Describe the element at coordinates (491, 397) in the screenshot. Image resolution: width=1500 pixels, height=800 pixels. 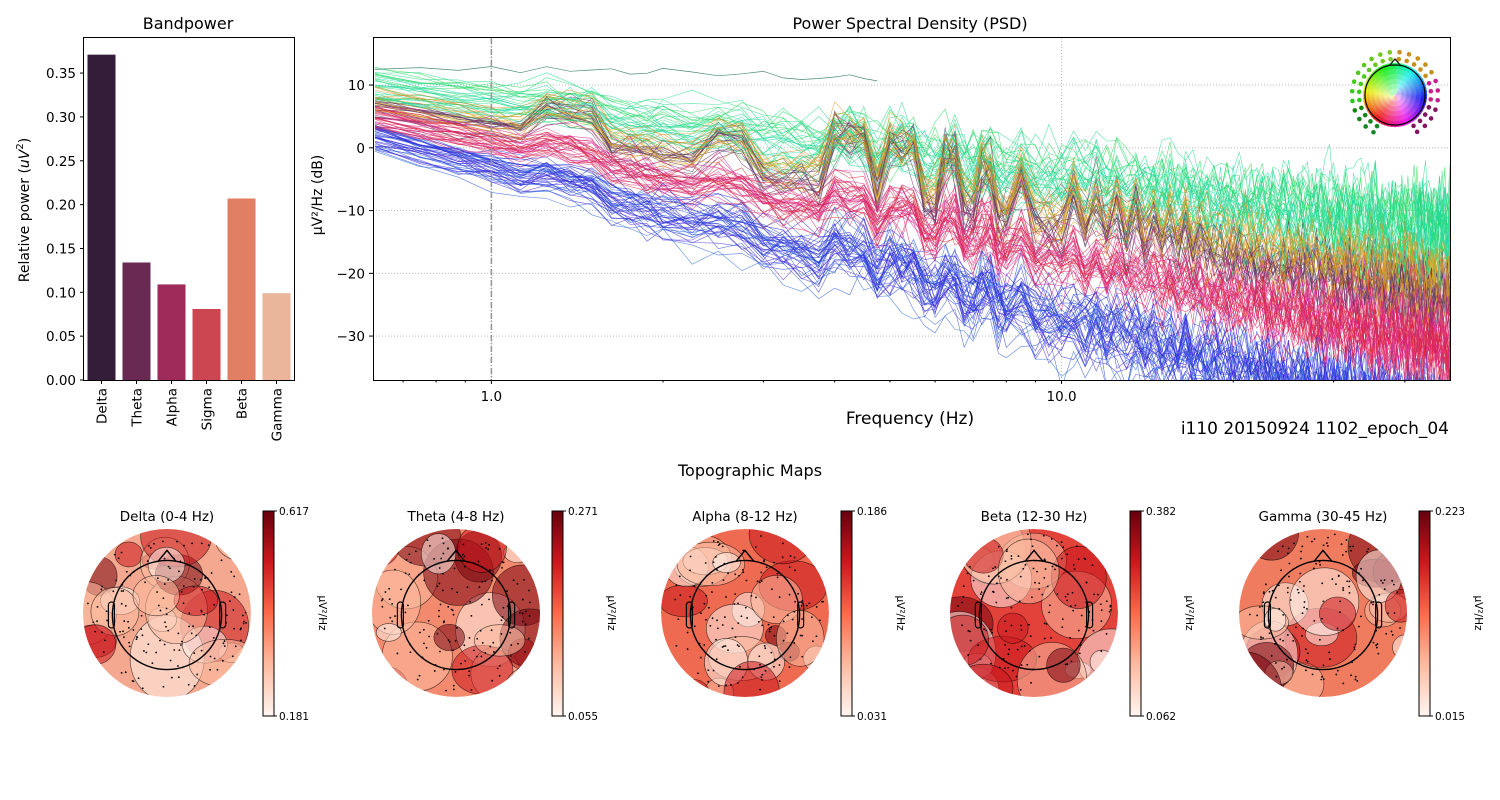
I see `psd-xtick-label: 1.0` at that location.